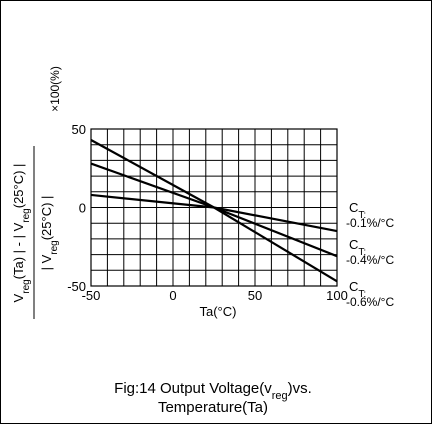  What do you see at coordinates (79, 129) in the screenshot?
I see `y-tick-label: 50` at bounding box center [79, 129].